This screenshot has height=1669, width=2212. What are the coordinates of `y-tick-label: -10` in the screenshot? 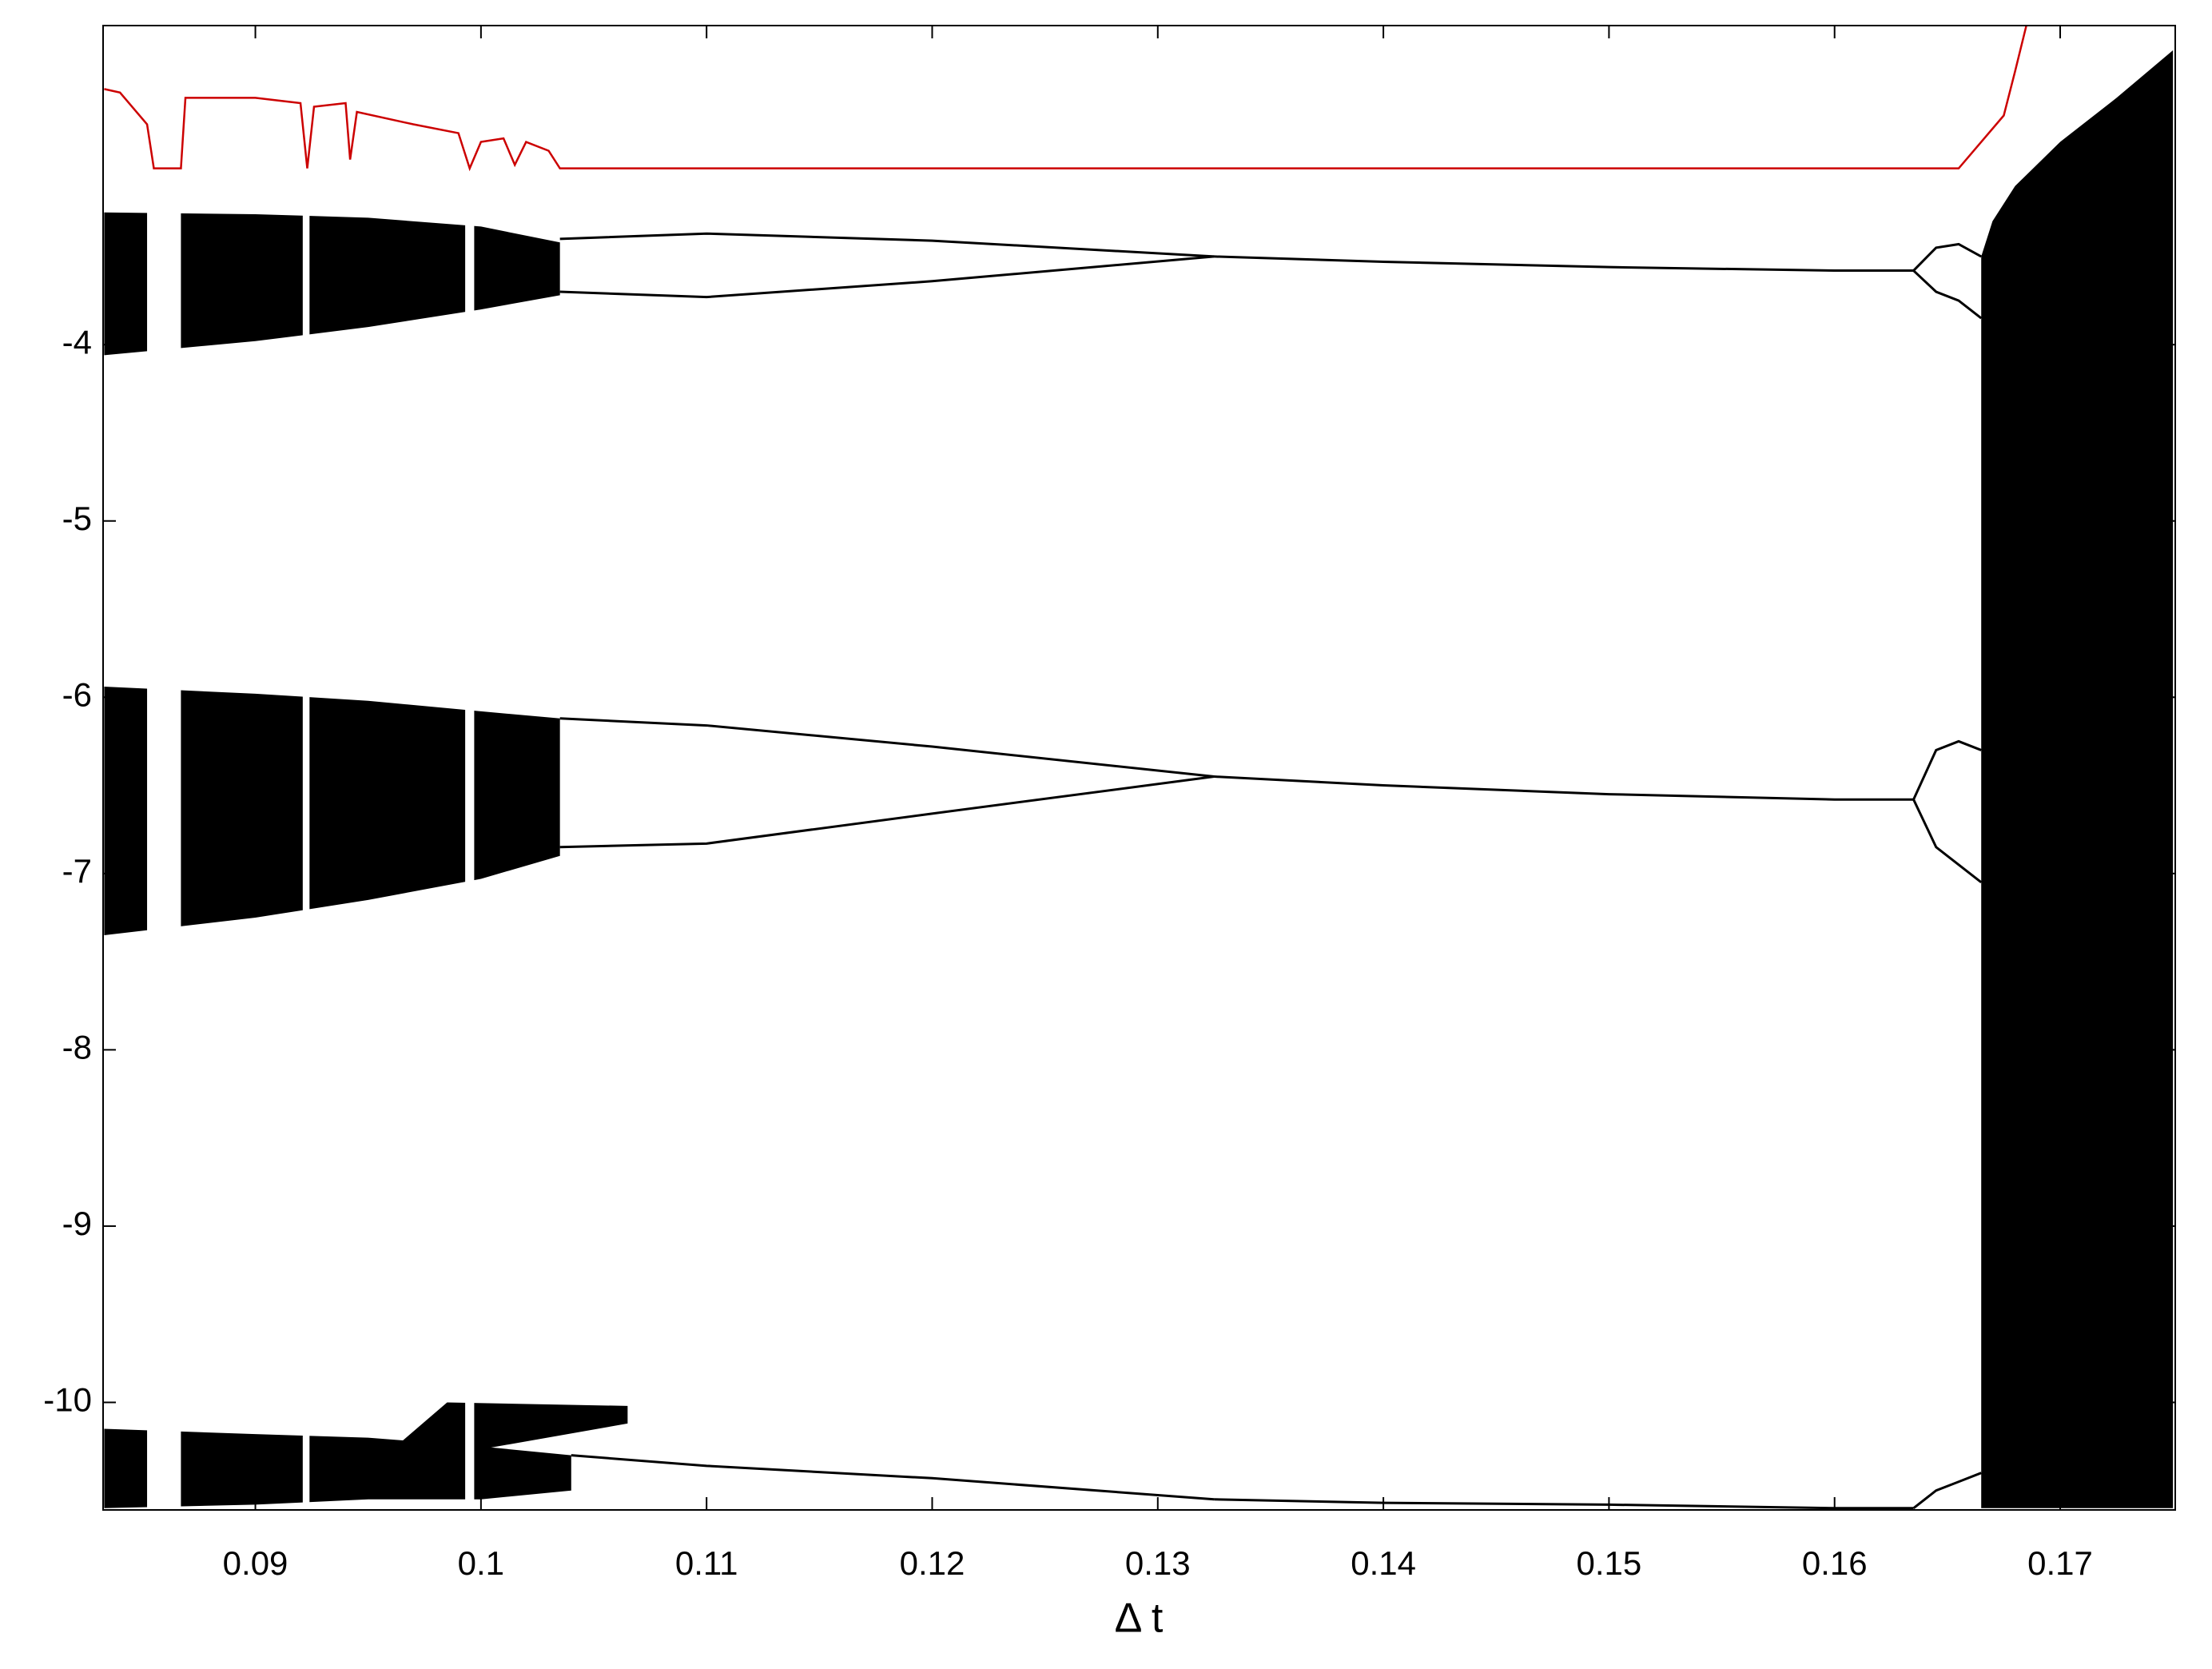 It's located at (67, 1400).